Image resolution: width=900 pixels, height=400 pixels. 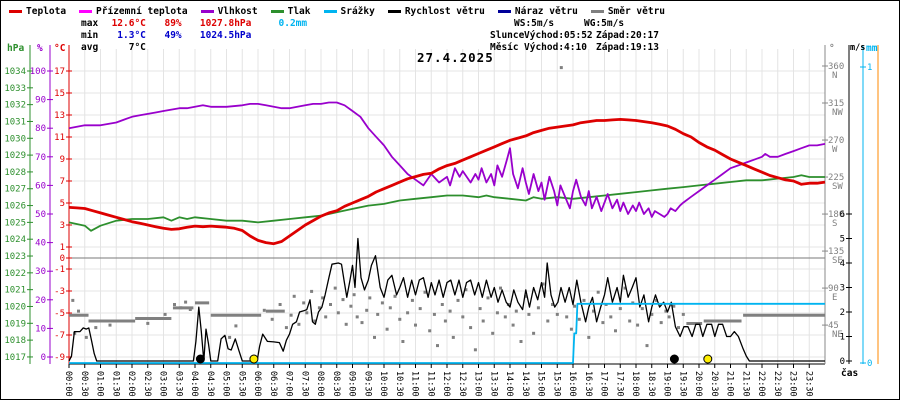 I want to click on svg-text: 18:30, so click(x=651, y=384).